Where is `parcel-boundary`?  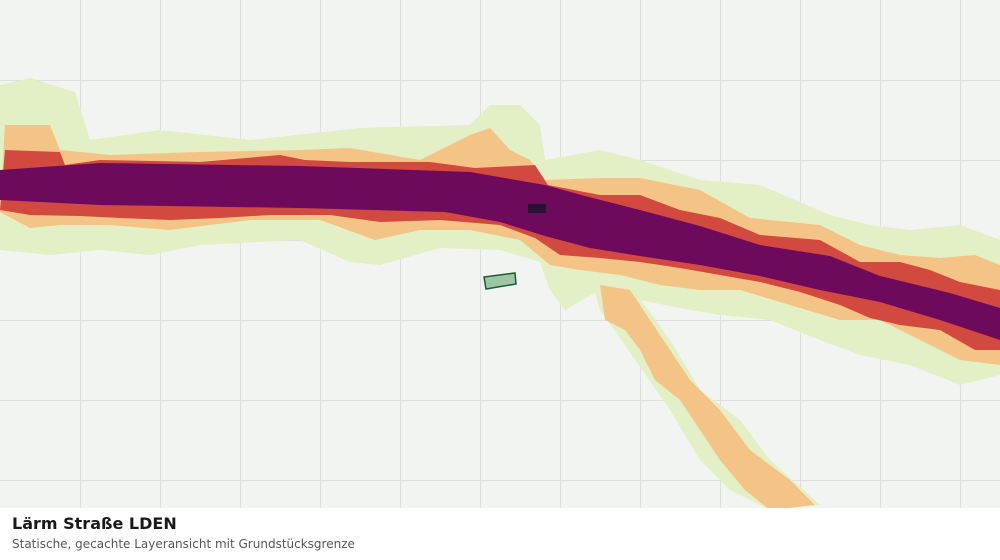 parcel-boundary is located at coordinates (500, 281).